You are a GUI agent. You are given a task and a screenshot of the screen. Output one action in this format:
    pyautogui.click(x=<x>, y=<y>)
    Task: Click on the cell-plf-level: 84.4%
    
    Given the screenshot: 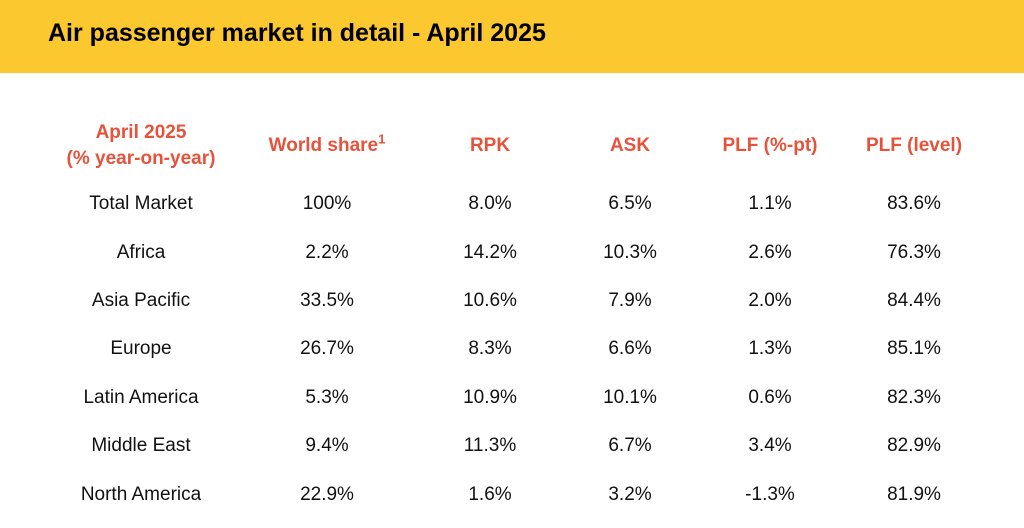 What is the action you would take?
    pyautogui.click(x=914, y=300)
    